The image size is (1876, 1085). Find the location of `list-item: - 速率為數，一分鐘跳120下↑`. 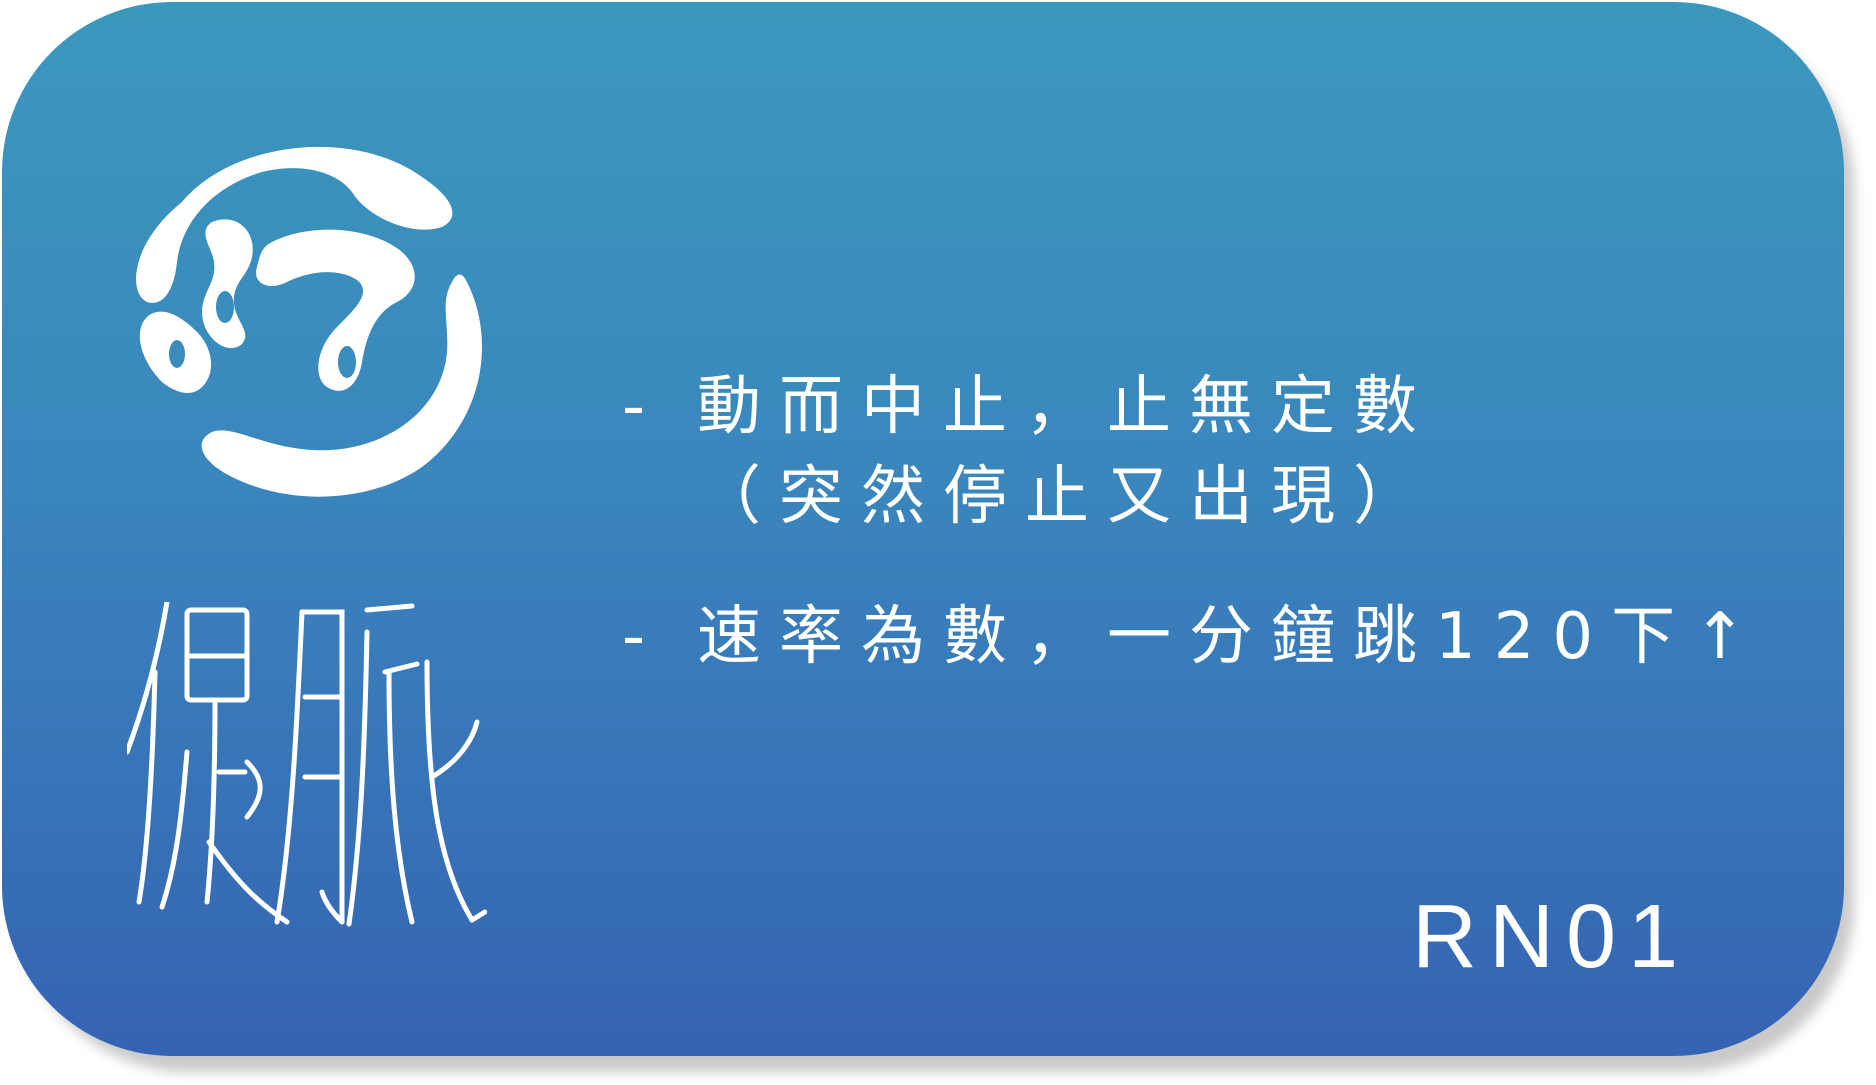

list-item: - 速率為數，一分鐘跳120下↑ is located at coordinates (1197, 637).